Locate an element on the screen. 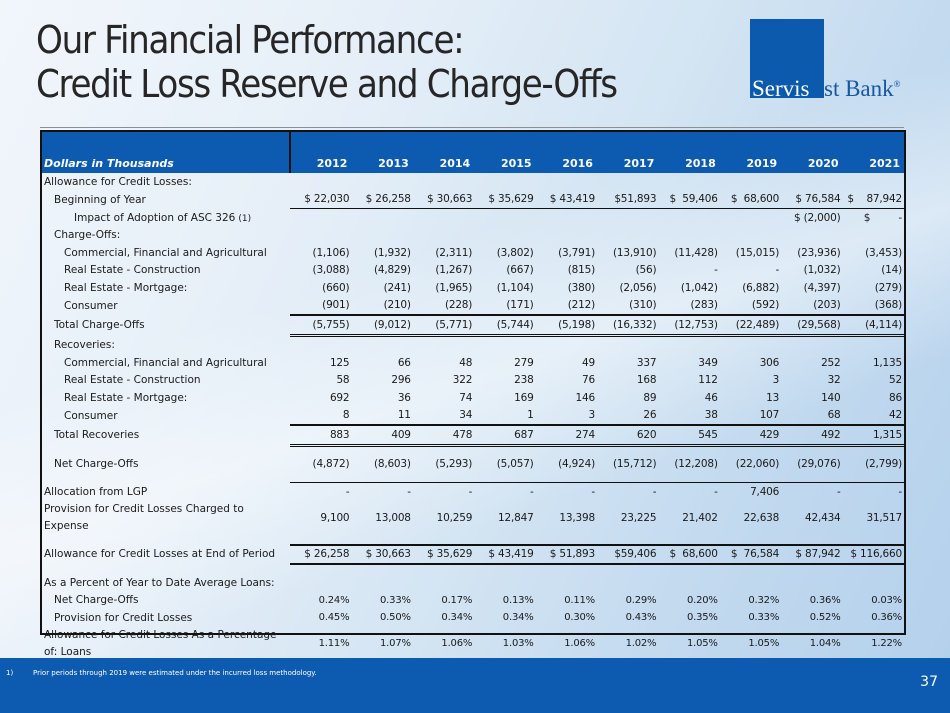 This screenshot has height=713, width=950. value-cell: 1.03% is located at coordinates (518, 643).